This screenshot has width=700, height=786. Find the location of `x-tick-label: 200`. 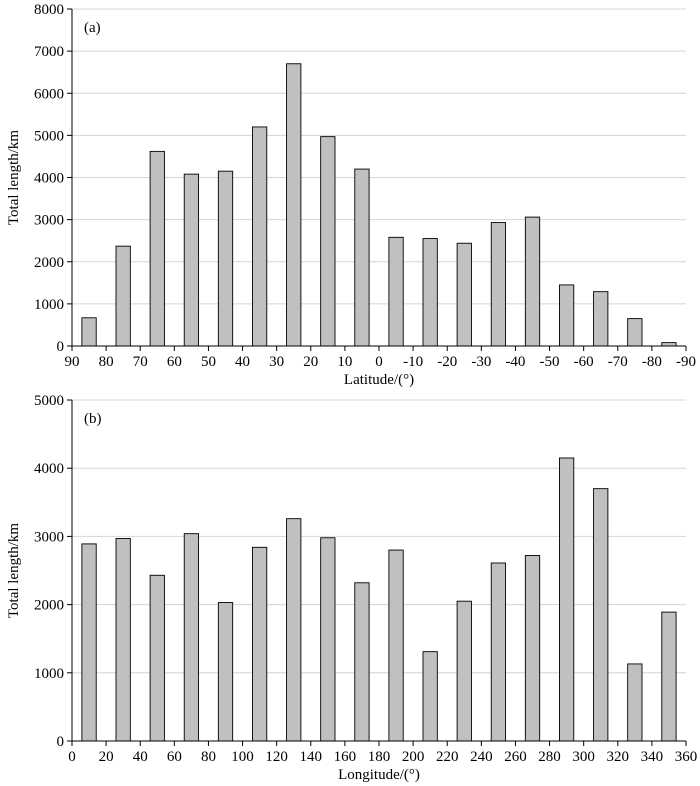

x-tick-label: 200 is located at coordinates (413, 757).